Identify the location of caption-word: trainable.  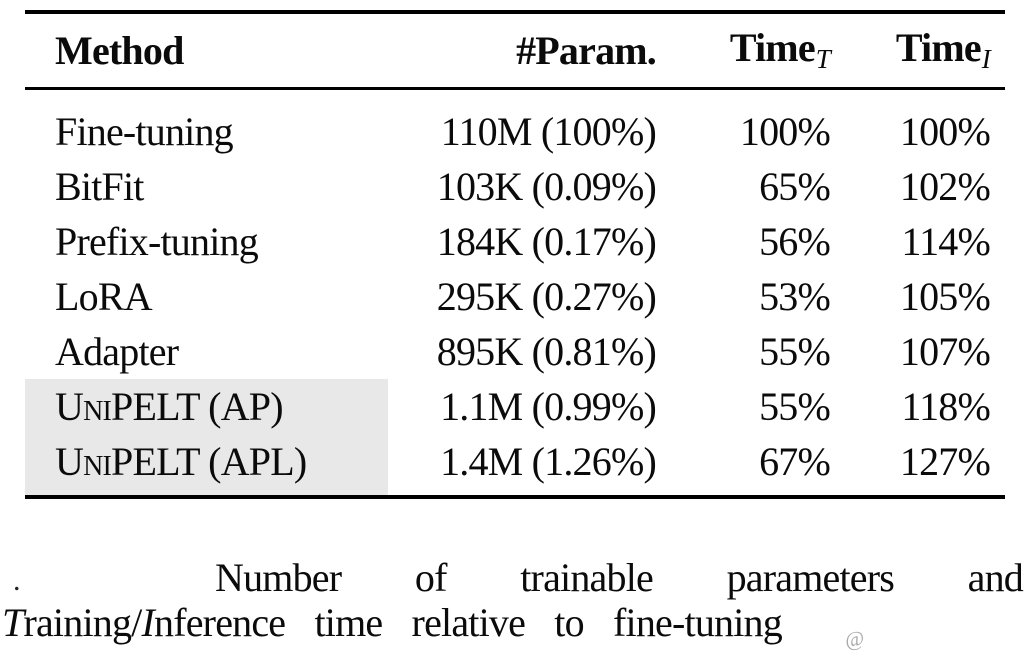
(587, 577).